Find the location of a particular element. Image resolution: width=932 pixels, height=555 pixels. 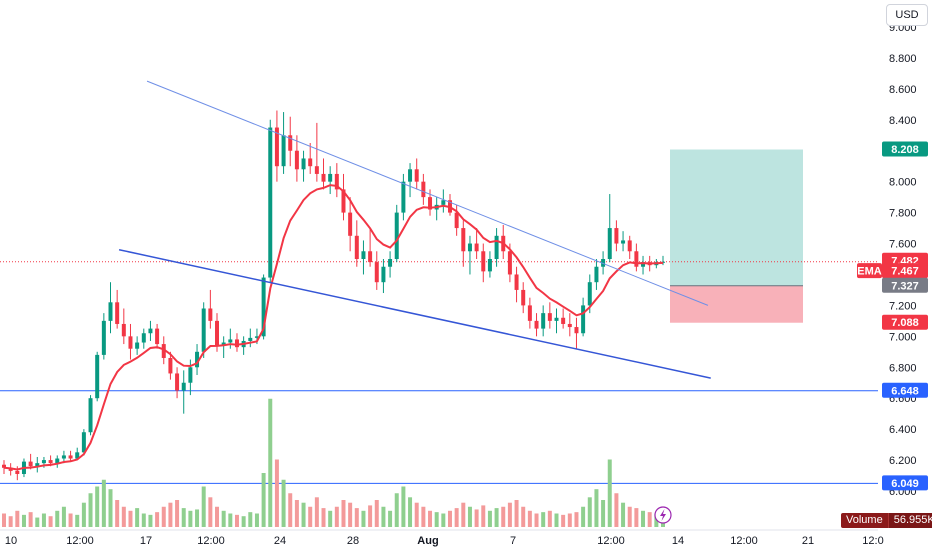

price-tag-horizontal-line: 6.049 is located at coordinates (905, 483).